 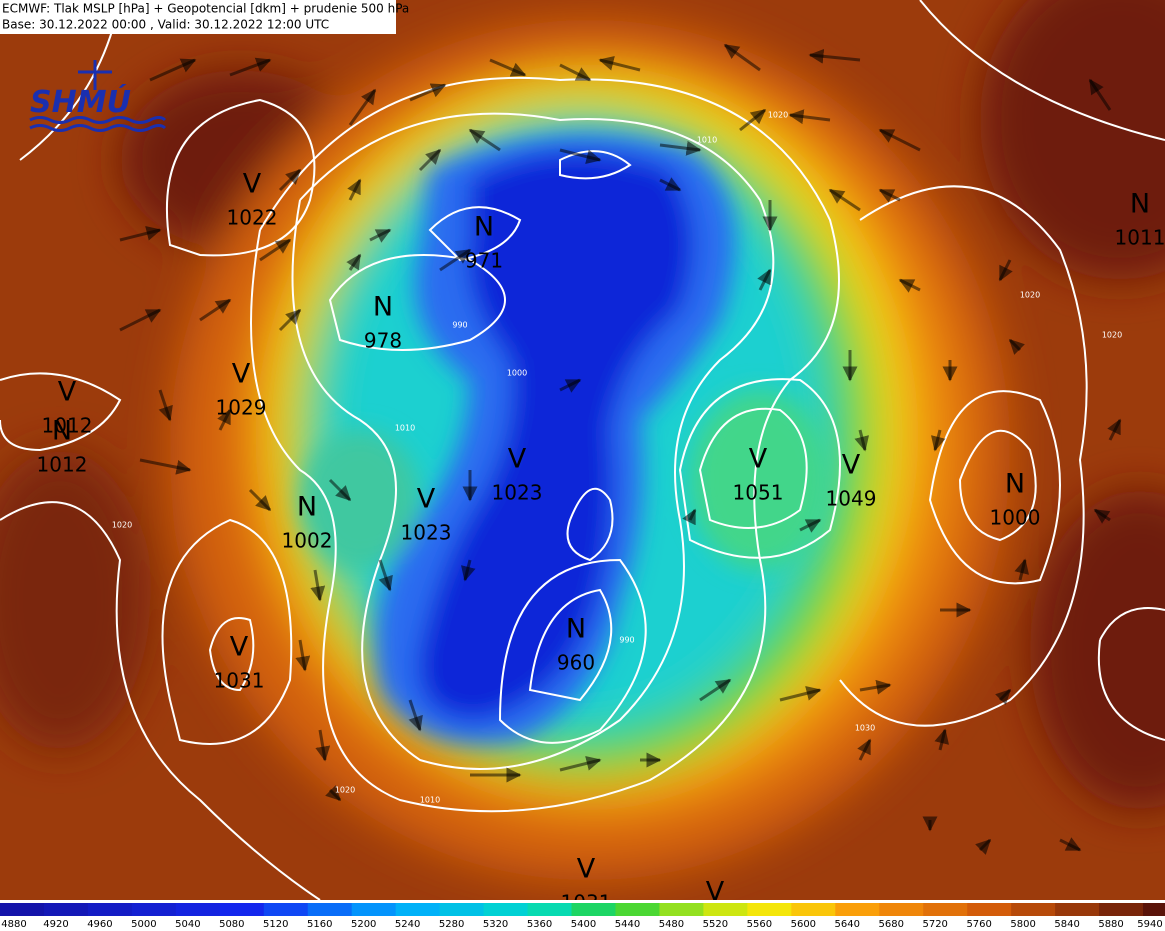 I want to click on center-value: 960, so click(x=576, y=663).